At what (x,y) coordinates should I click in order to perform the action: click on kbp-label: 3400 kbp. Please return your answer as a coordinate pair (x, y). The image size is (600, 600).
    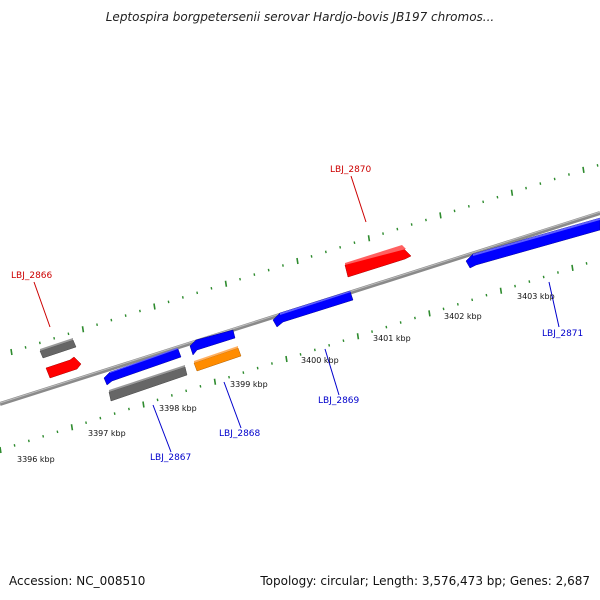
    Looking at the image, I should click on (320, 360).